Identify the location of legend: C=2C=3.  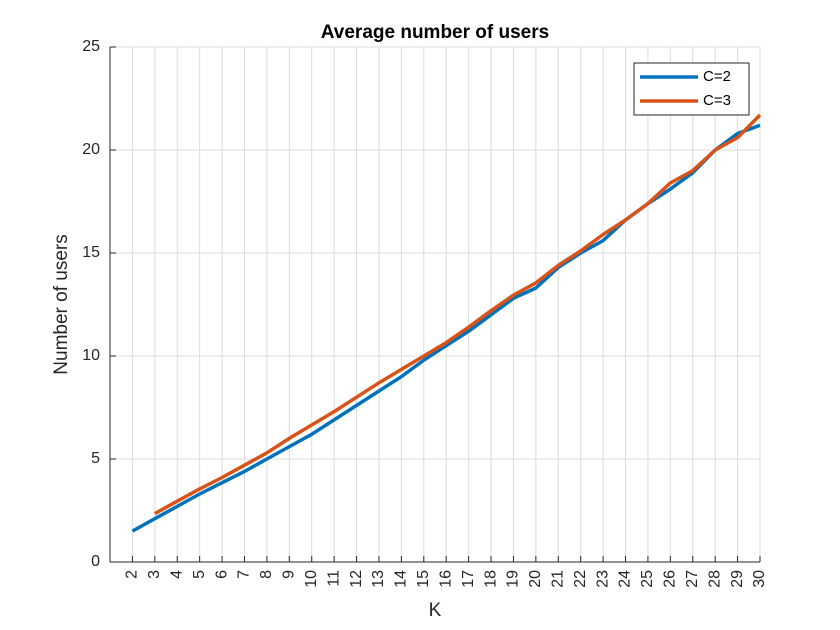
(691, 89).